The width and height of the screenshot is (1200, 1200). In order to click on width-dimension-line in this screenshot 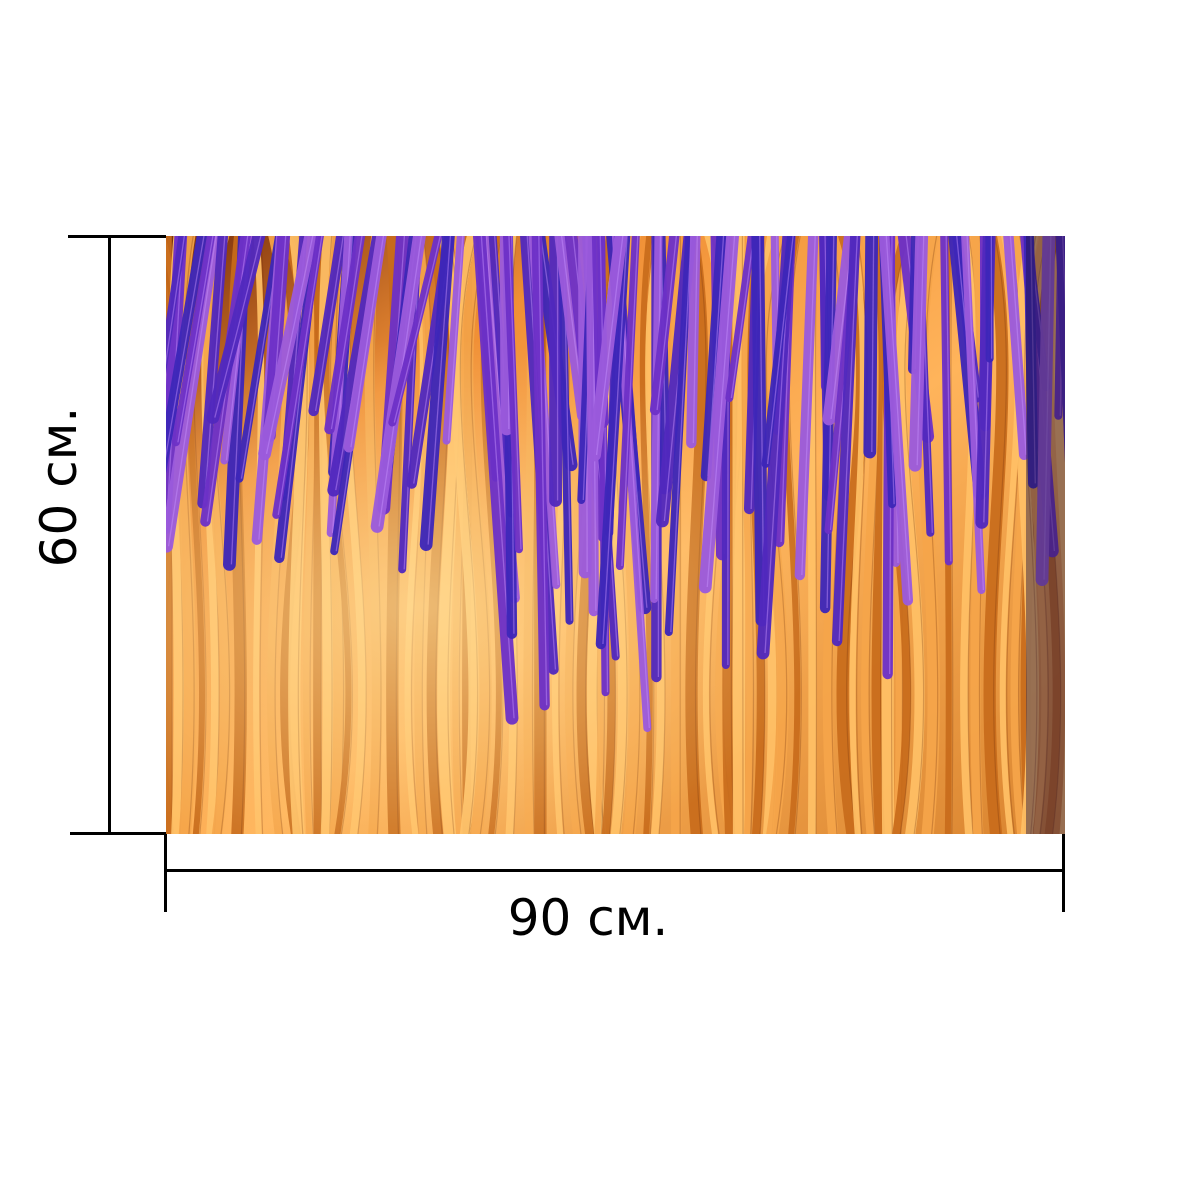, I will do `click(615, 870)`.